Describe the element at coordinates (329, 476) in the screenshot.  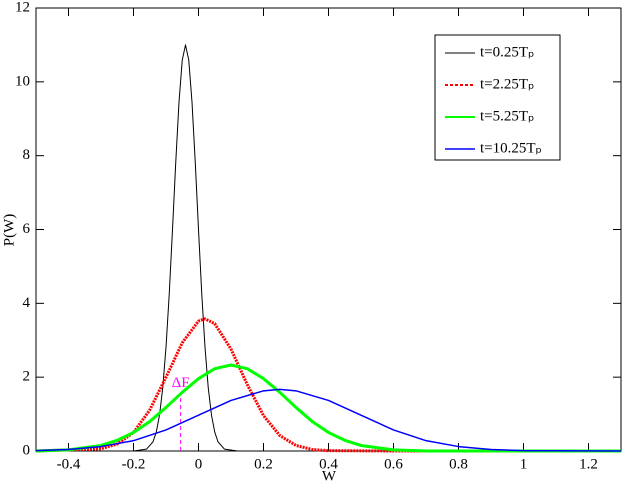
I see `x-axis-label: W` at that location.